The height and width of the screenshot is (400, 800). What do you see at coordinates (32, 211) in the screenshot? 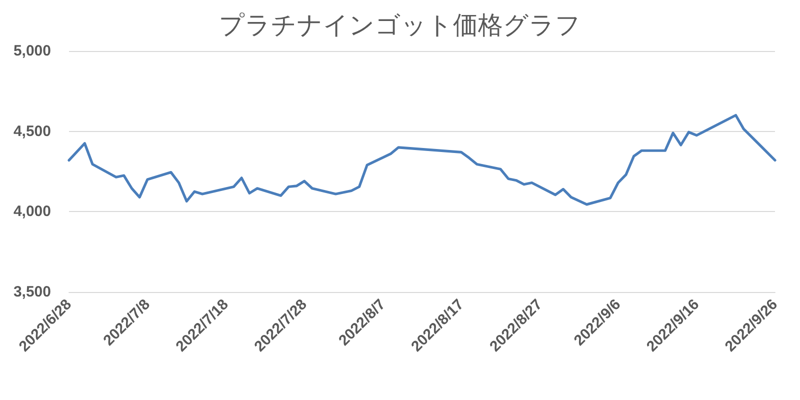
I see `y-tick-label: 4,000` at bounding box center [32, 211].